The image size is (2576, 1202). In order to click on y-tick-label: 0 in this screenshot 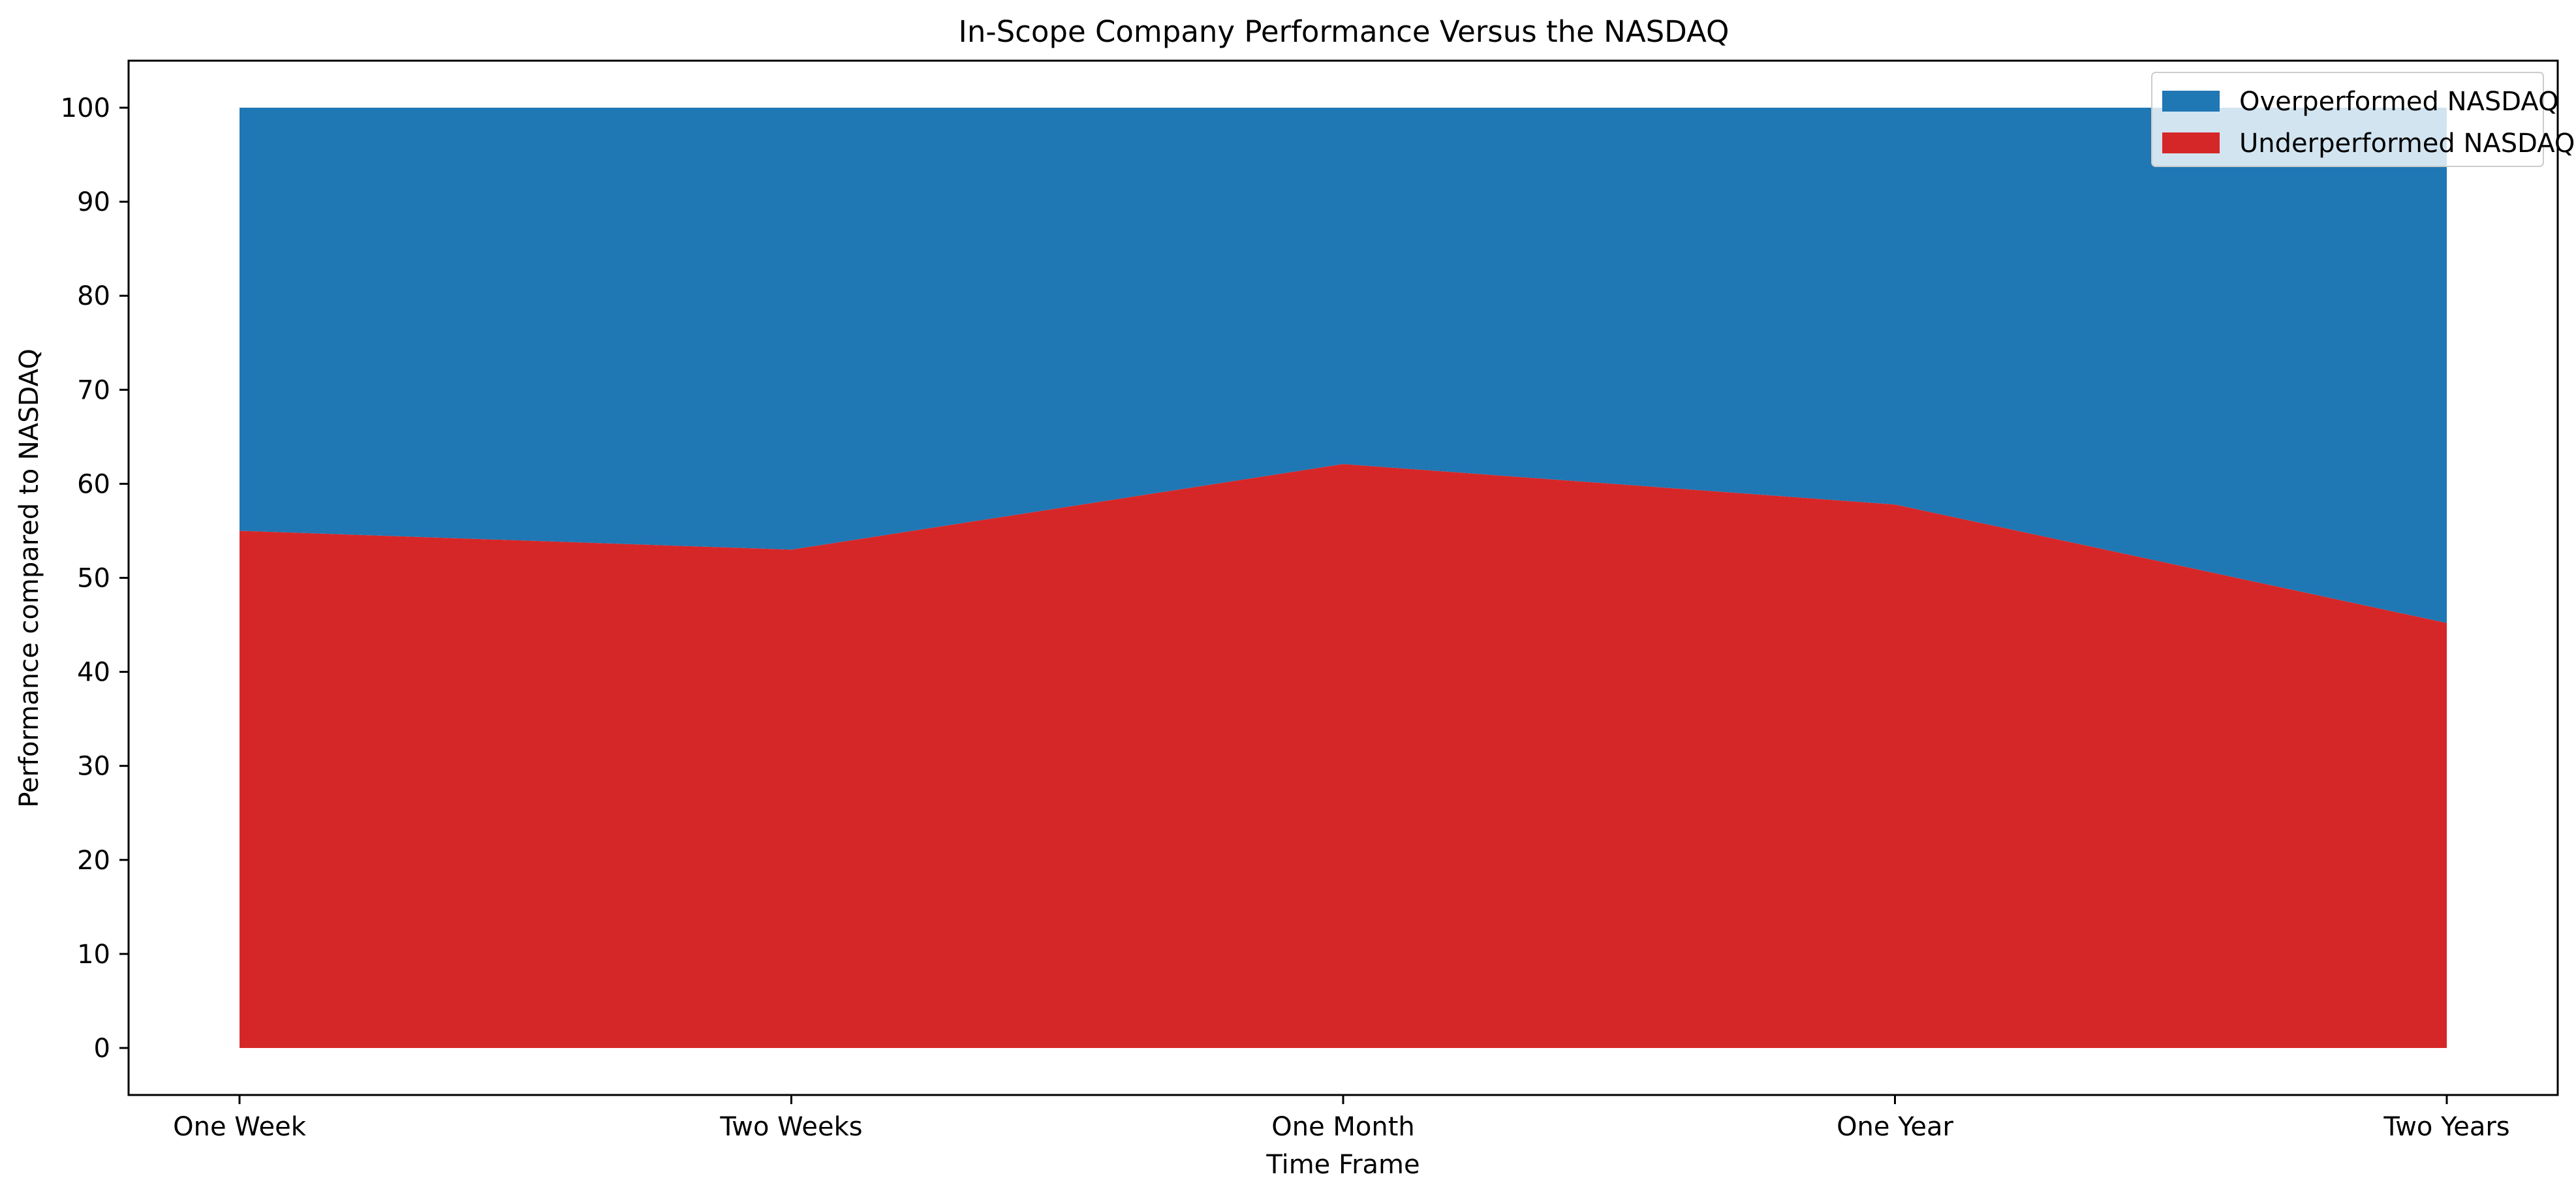, I will do `click(102, 1049)`.